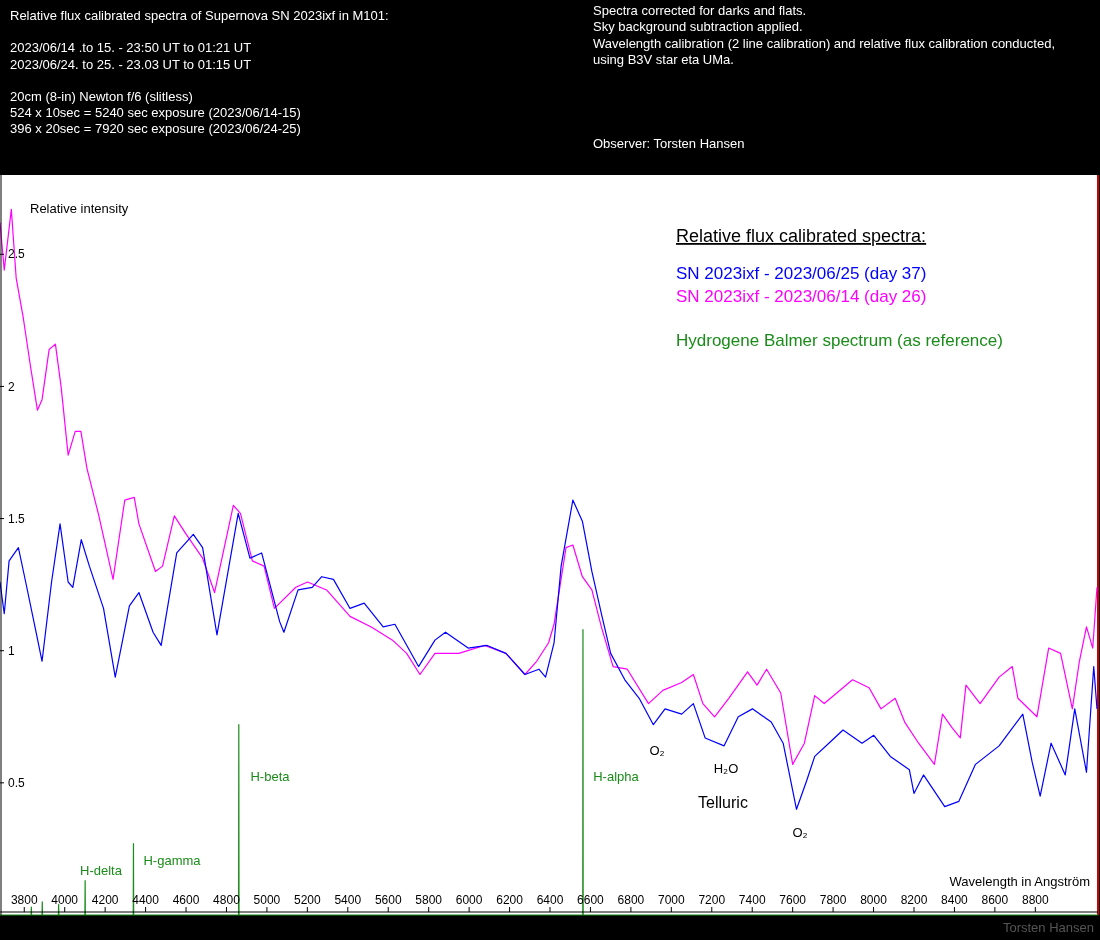 Image resolution: width=1100 pixels, height=940 pixels. Describe the element at coordinates (24, 900) in the screenshot. I see `x-tick-label: 3800` at that location.